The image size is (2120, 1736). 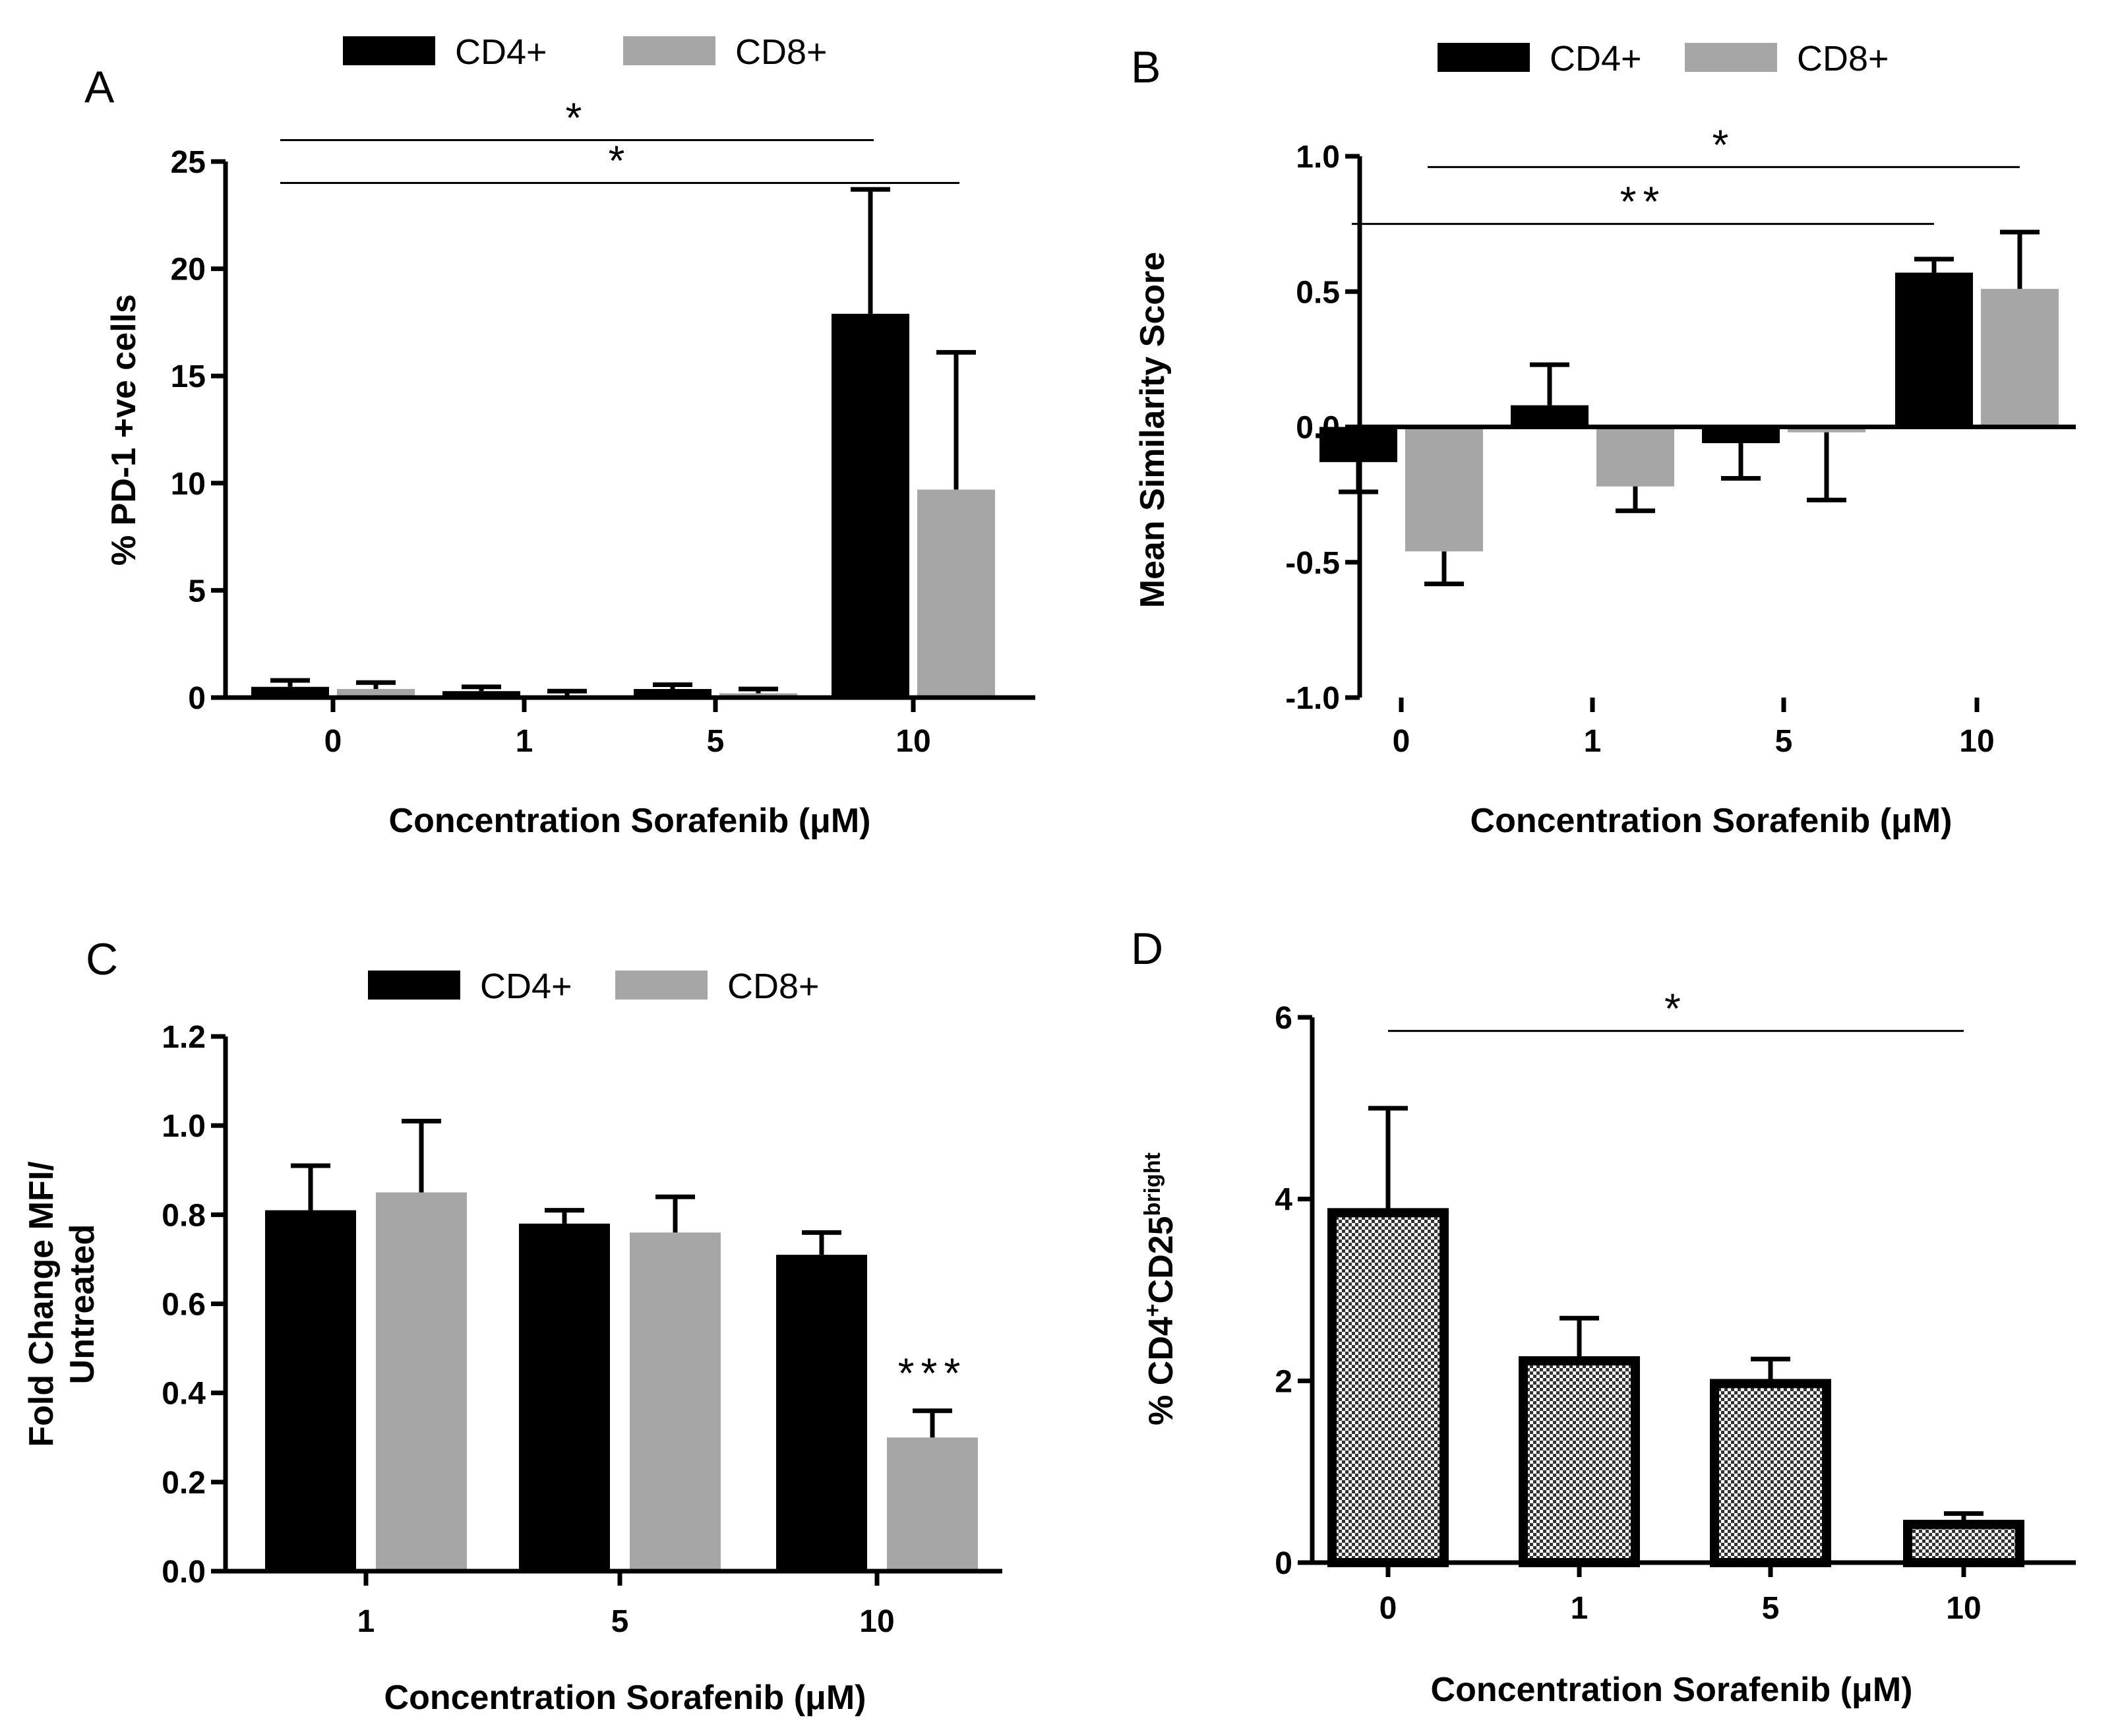 What do you see at coordinates (189, 485) in the screenshot?
I see `y-tick-label: 10` at bounding box center [189, 485].